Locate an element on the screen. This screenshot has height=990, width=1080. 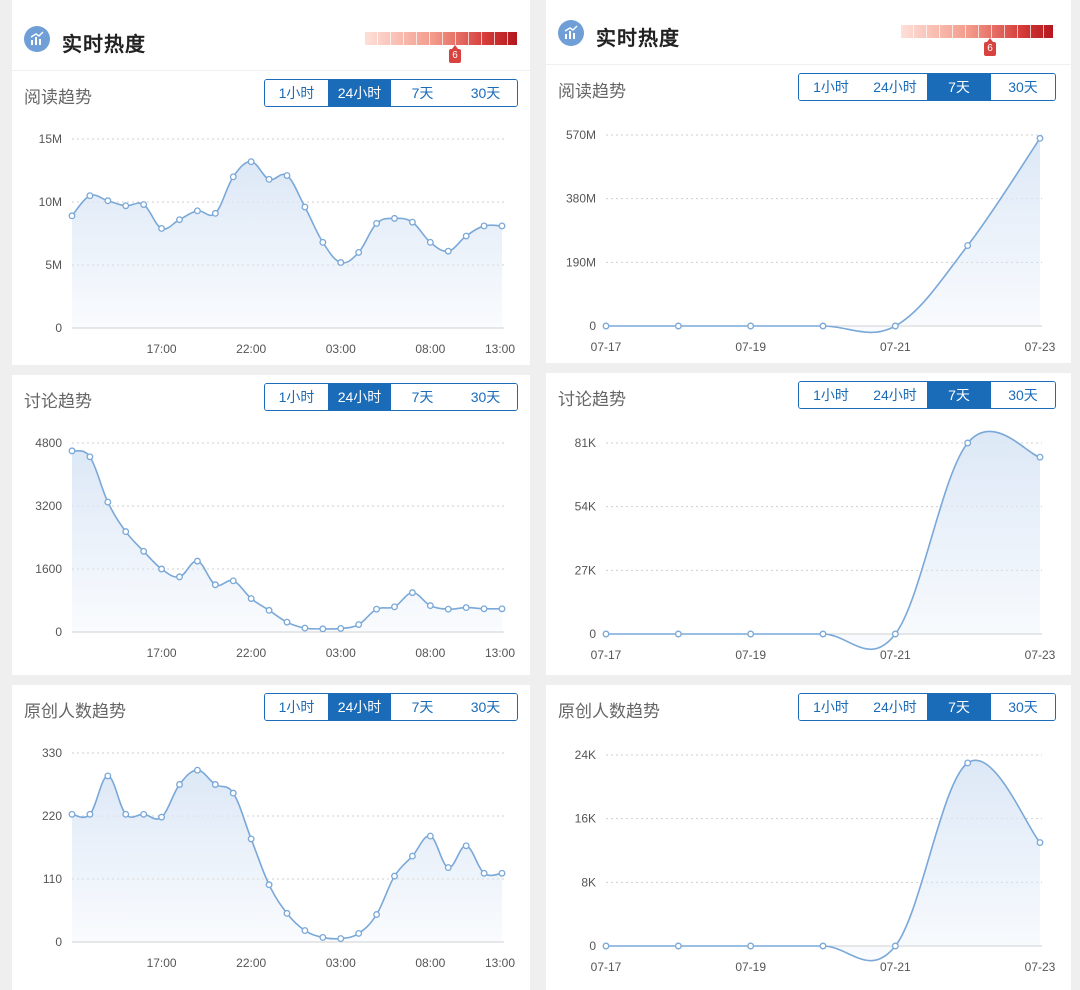
x-tick-label: 03:00 is located at coordinates (341, 653).